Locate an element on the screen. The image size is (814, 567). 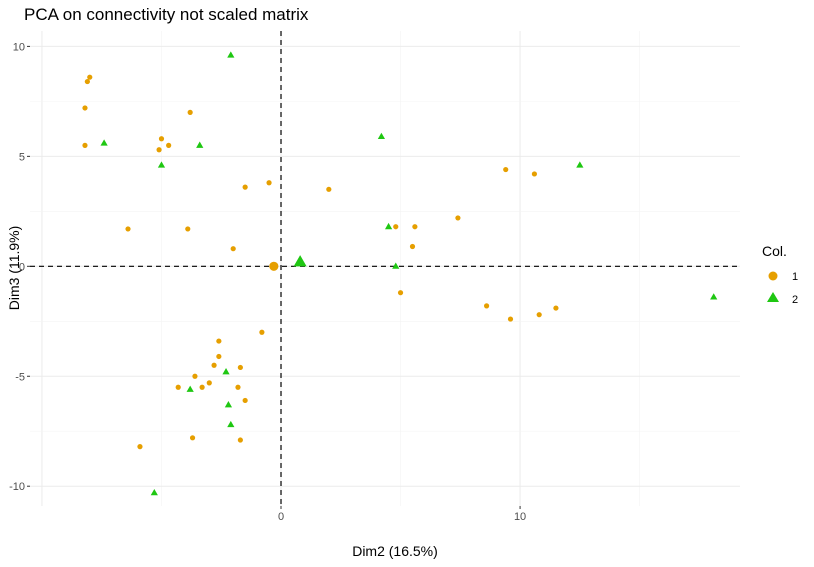
y-tick-label: 5 is located at coordinates (22, 157).